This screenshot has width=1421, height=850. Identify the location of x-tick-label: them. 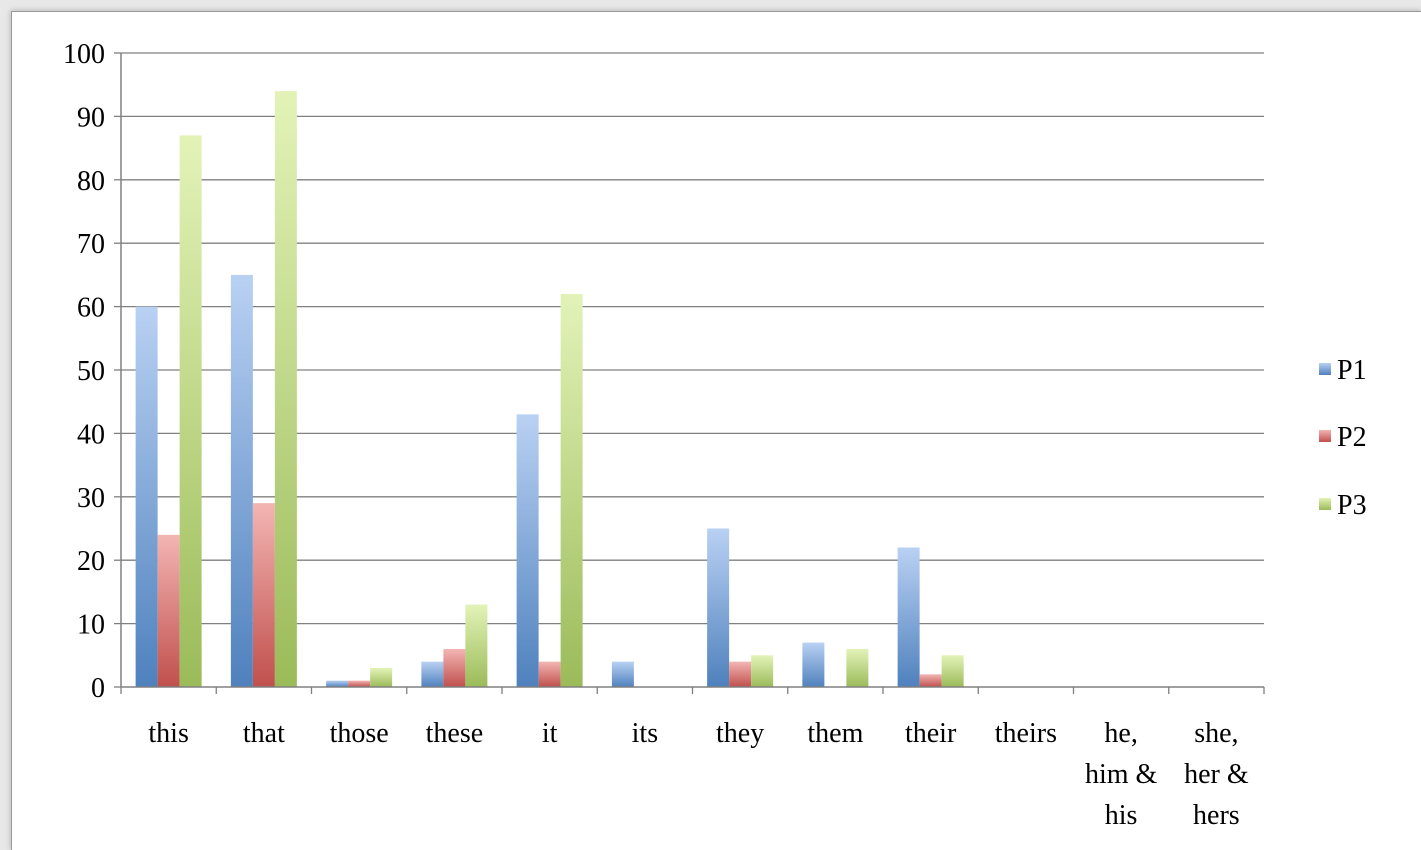
(835, 733).